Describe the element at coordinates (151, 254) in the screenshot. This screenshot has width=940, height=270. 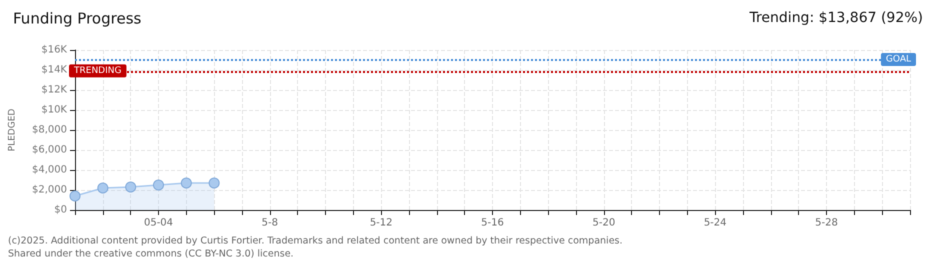
I see `text: Shared under the creative commons (CC BY-NC 3.0) license.` at that location.